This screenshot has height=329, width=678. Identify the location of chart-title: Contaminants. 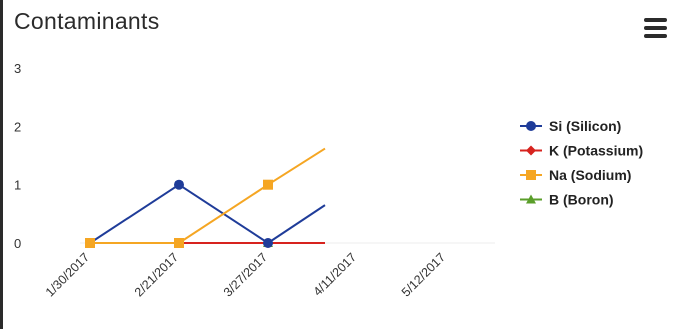
(87, 21).